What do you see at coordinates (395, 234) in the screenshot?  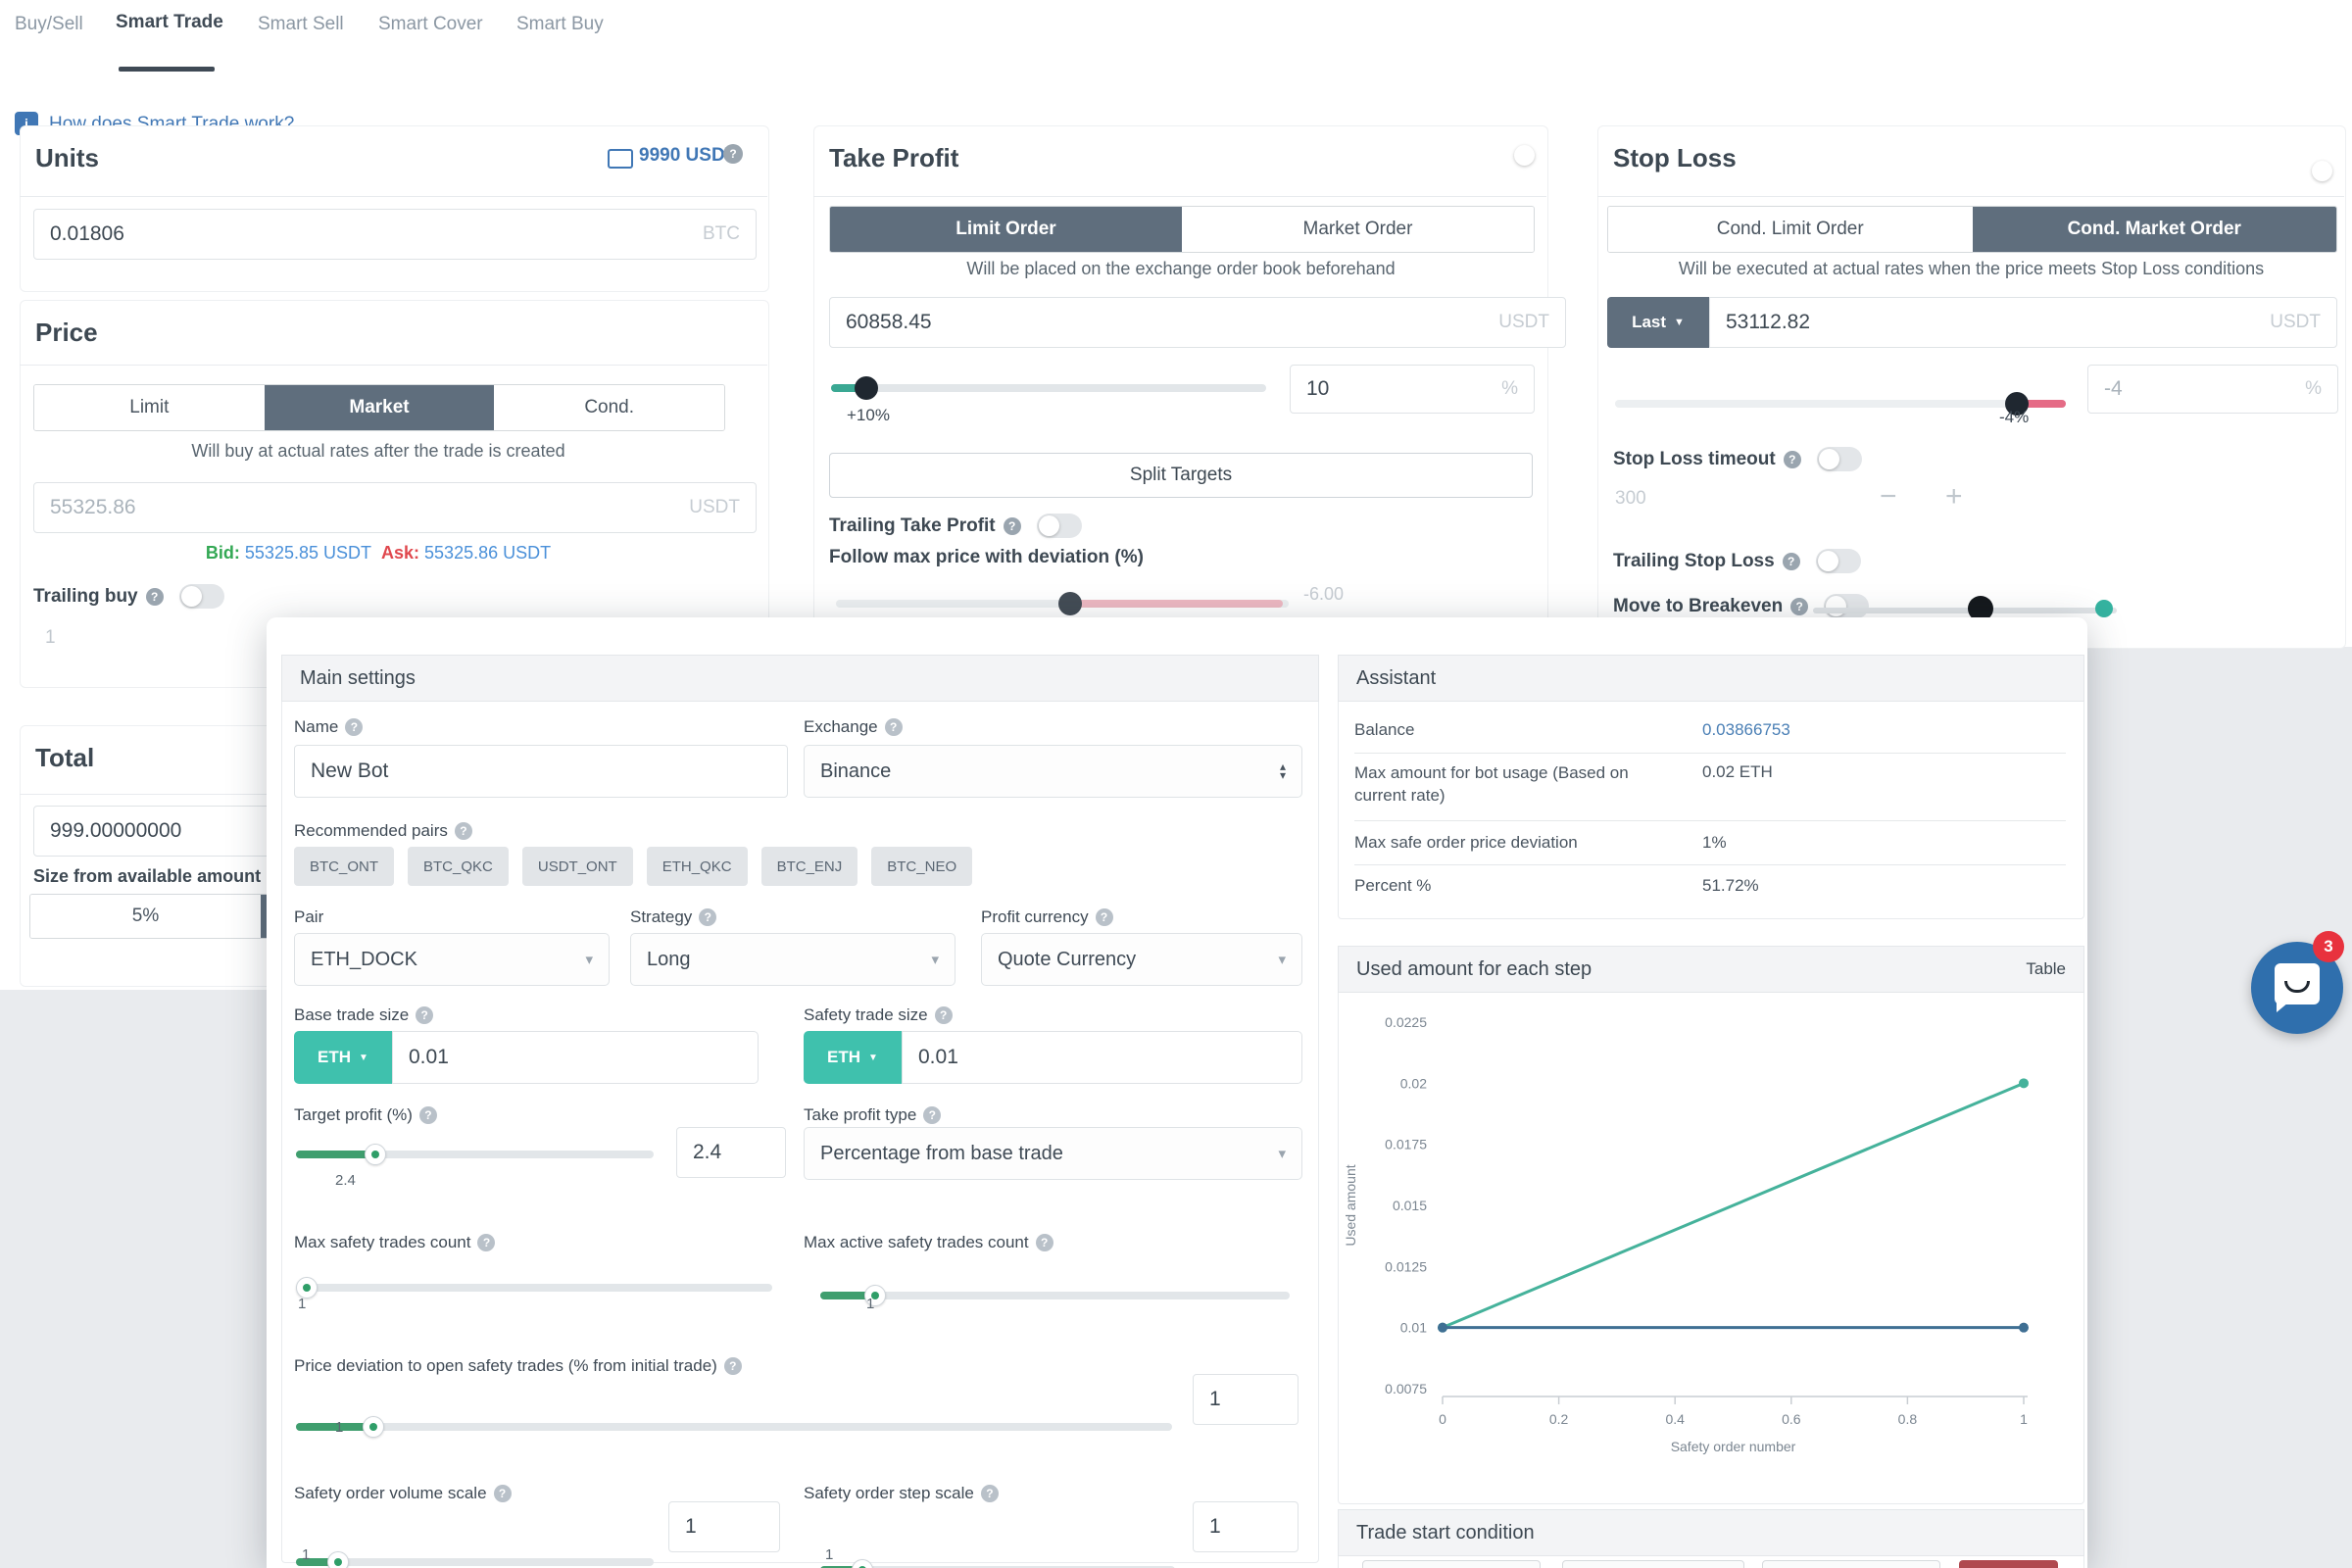 I see `units-amount-input: 0.01806 BTC` at bounding box center [395, 234].